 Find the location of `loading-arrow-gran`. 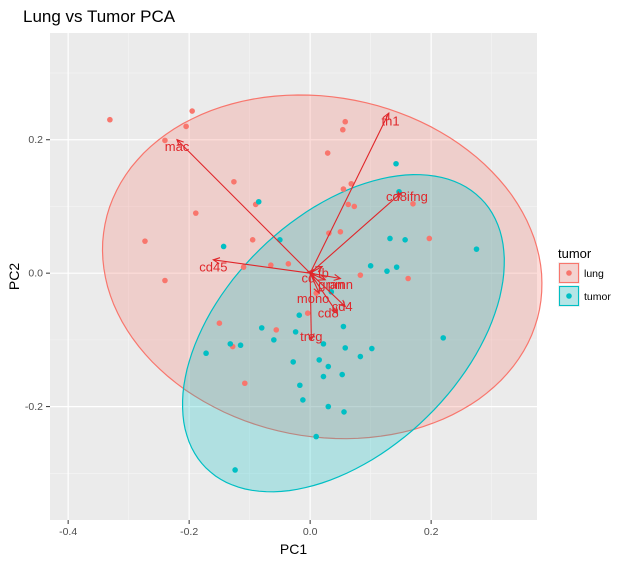

loading-arrow-gran is located at coordinates (317, 276).